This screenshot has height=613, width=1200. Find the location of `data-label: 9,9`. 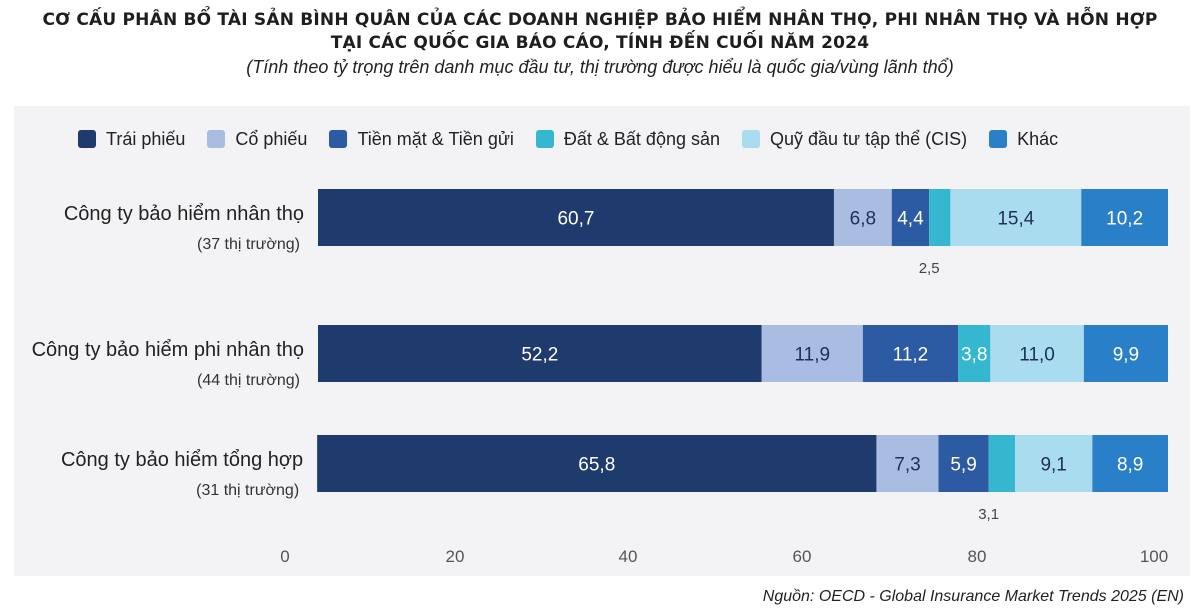

data-label: 9,9 is located at coordinates (1126, 355).